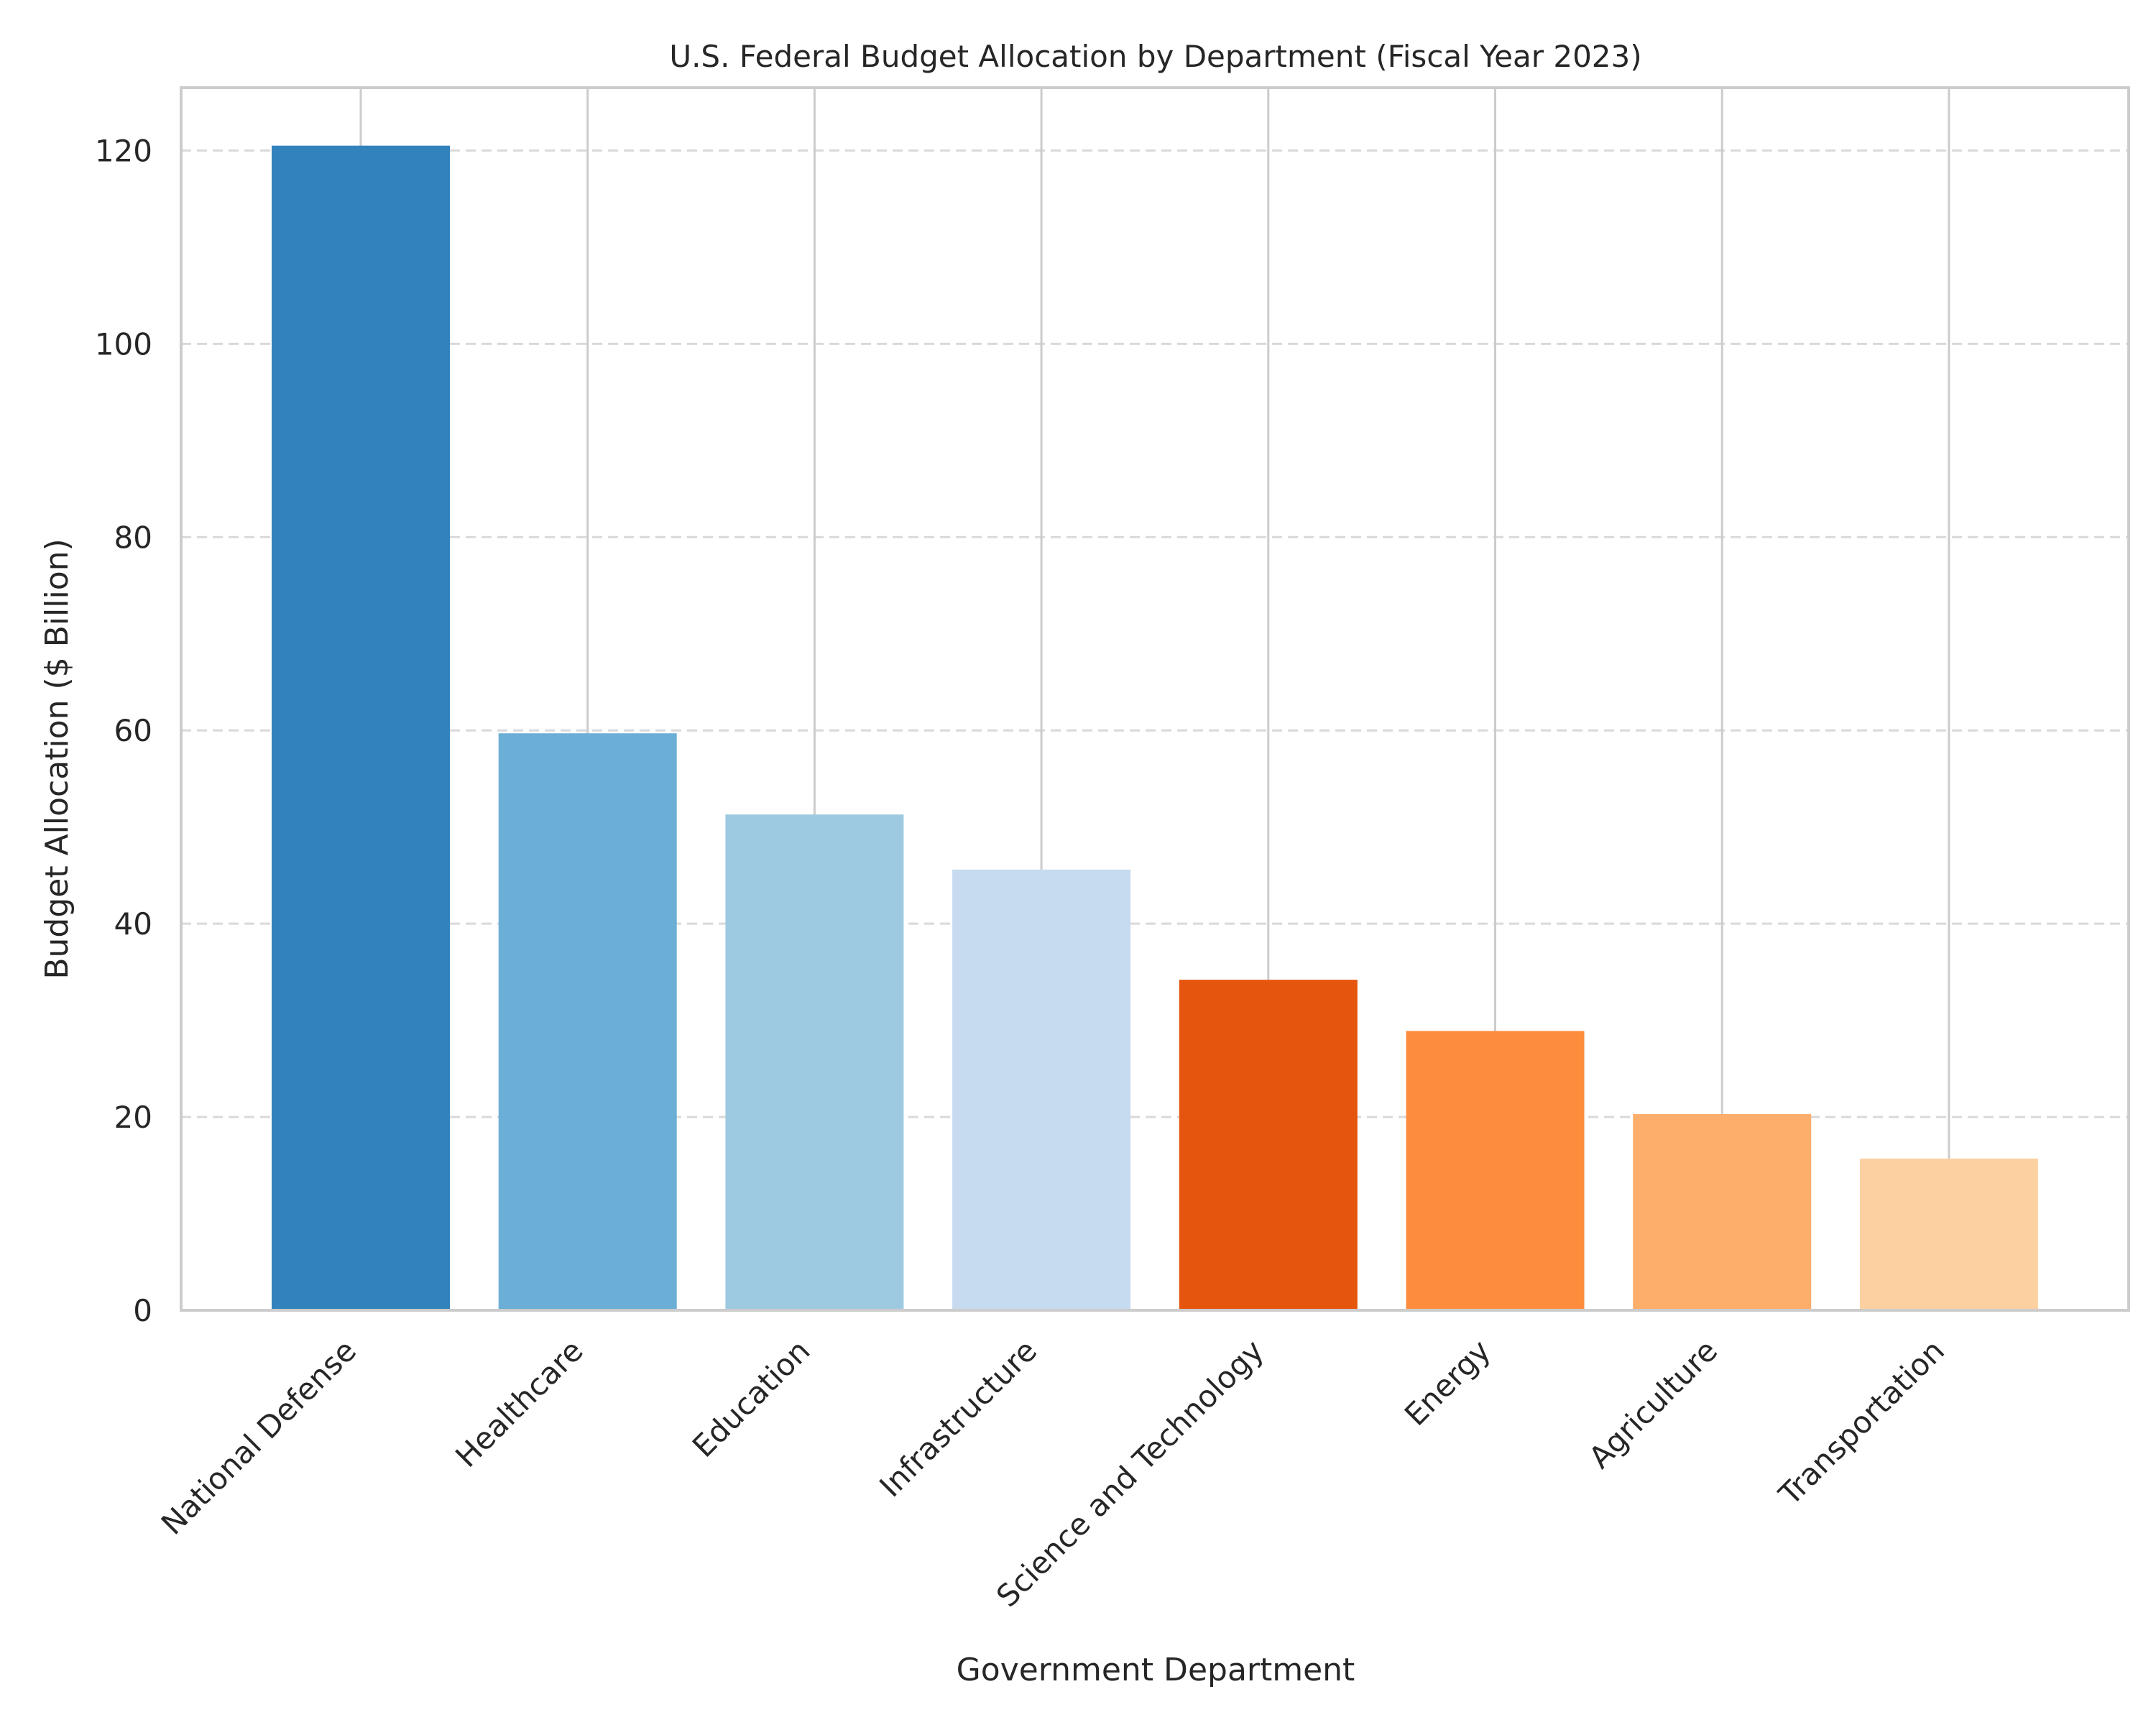  I want to click on y-tick-label: 60, so click(133, 730).